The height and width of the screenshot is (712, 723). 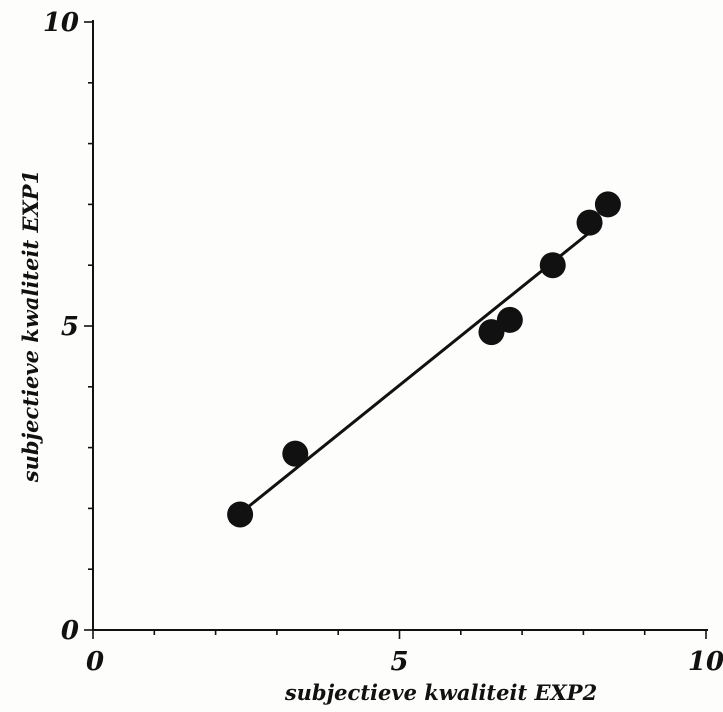 I want to click on x-tick-label-0: 0, so click(x=95, y=662).